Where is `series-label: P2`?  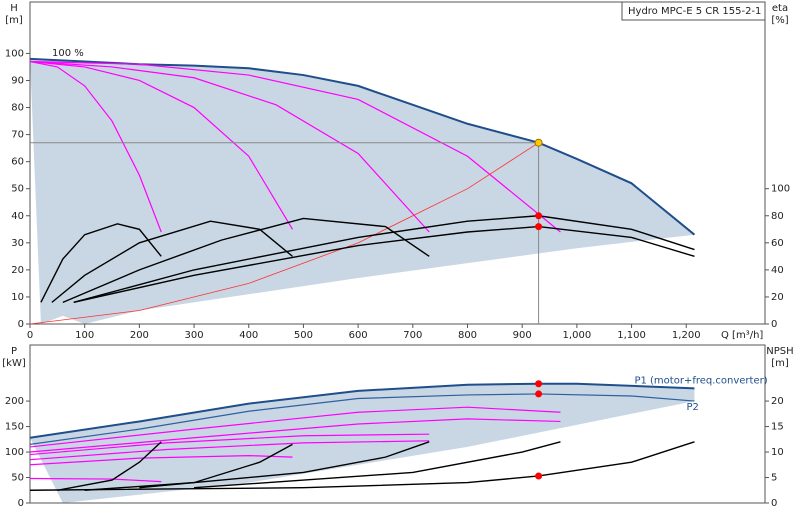
series-label: P2 is located at coordinates (692, 407).